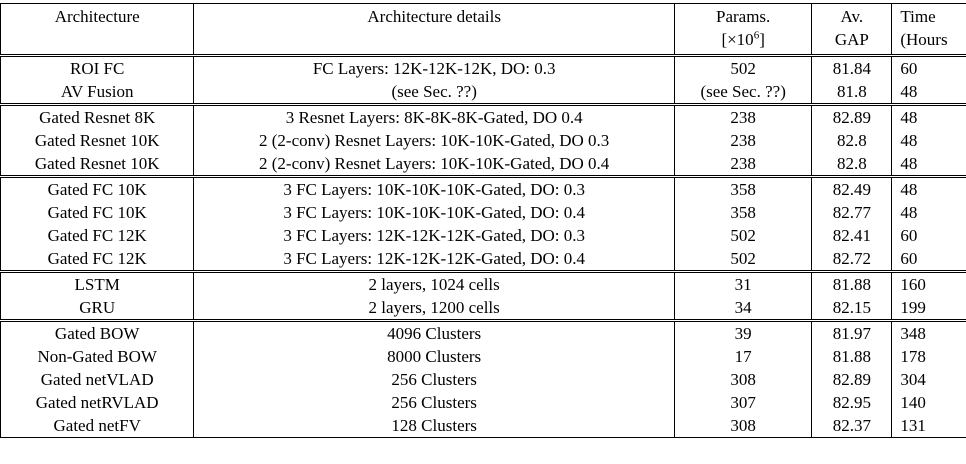 The height and width of the screenshot is (464, 966). I want to click on table-row: Non-Gated BOW 8000 Clusters 17 81.88 178, so click(483, 356).